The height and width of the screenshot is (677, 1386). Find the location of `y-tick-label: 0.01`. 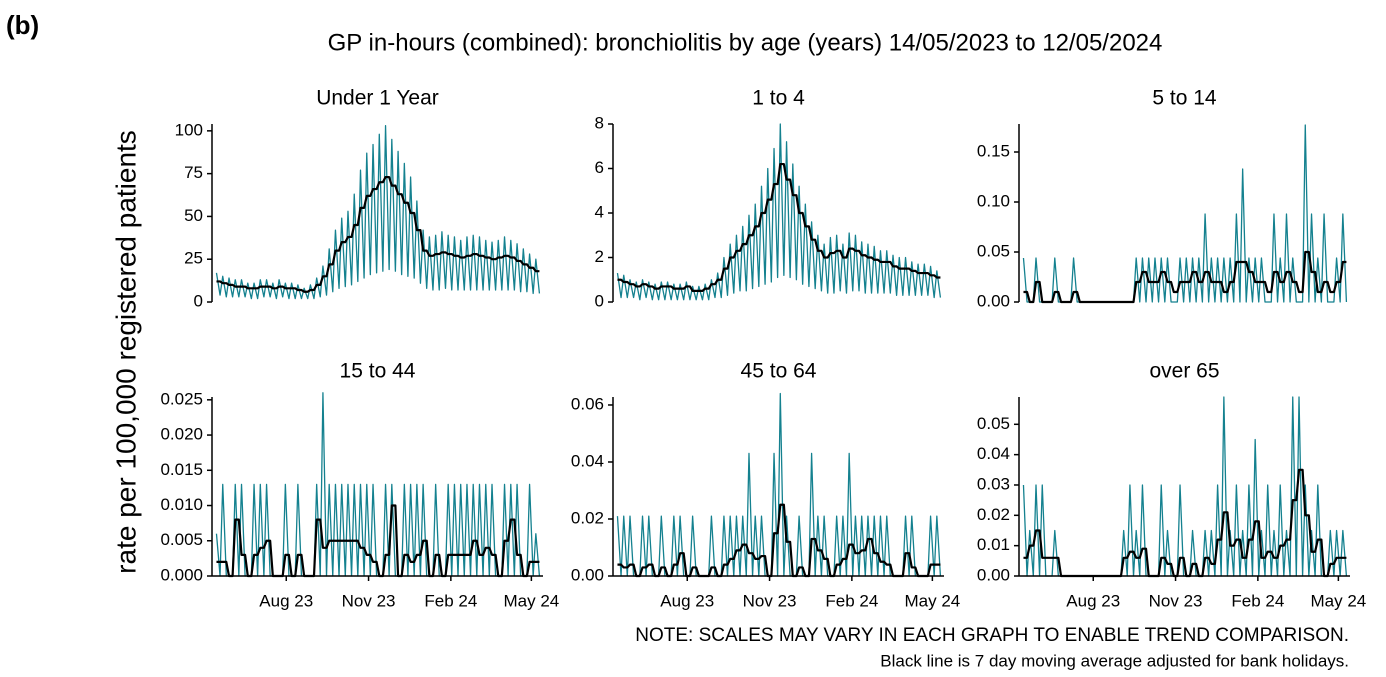

y-tick-label: 0.01 is located at coordinates (993, 544).